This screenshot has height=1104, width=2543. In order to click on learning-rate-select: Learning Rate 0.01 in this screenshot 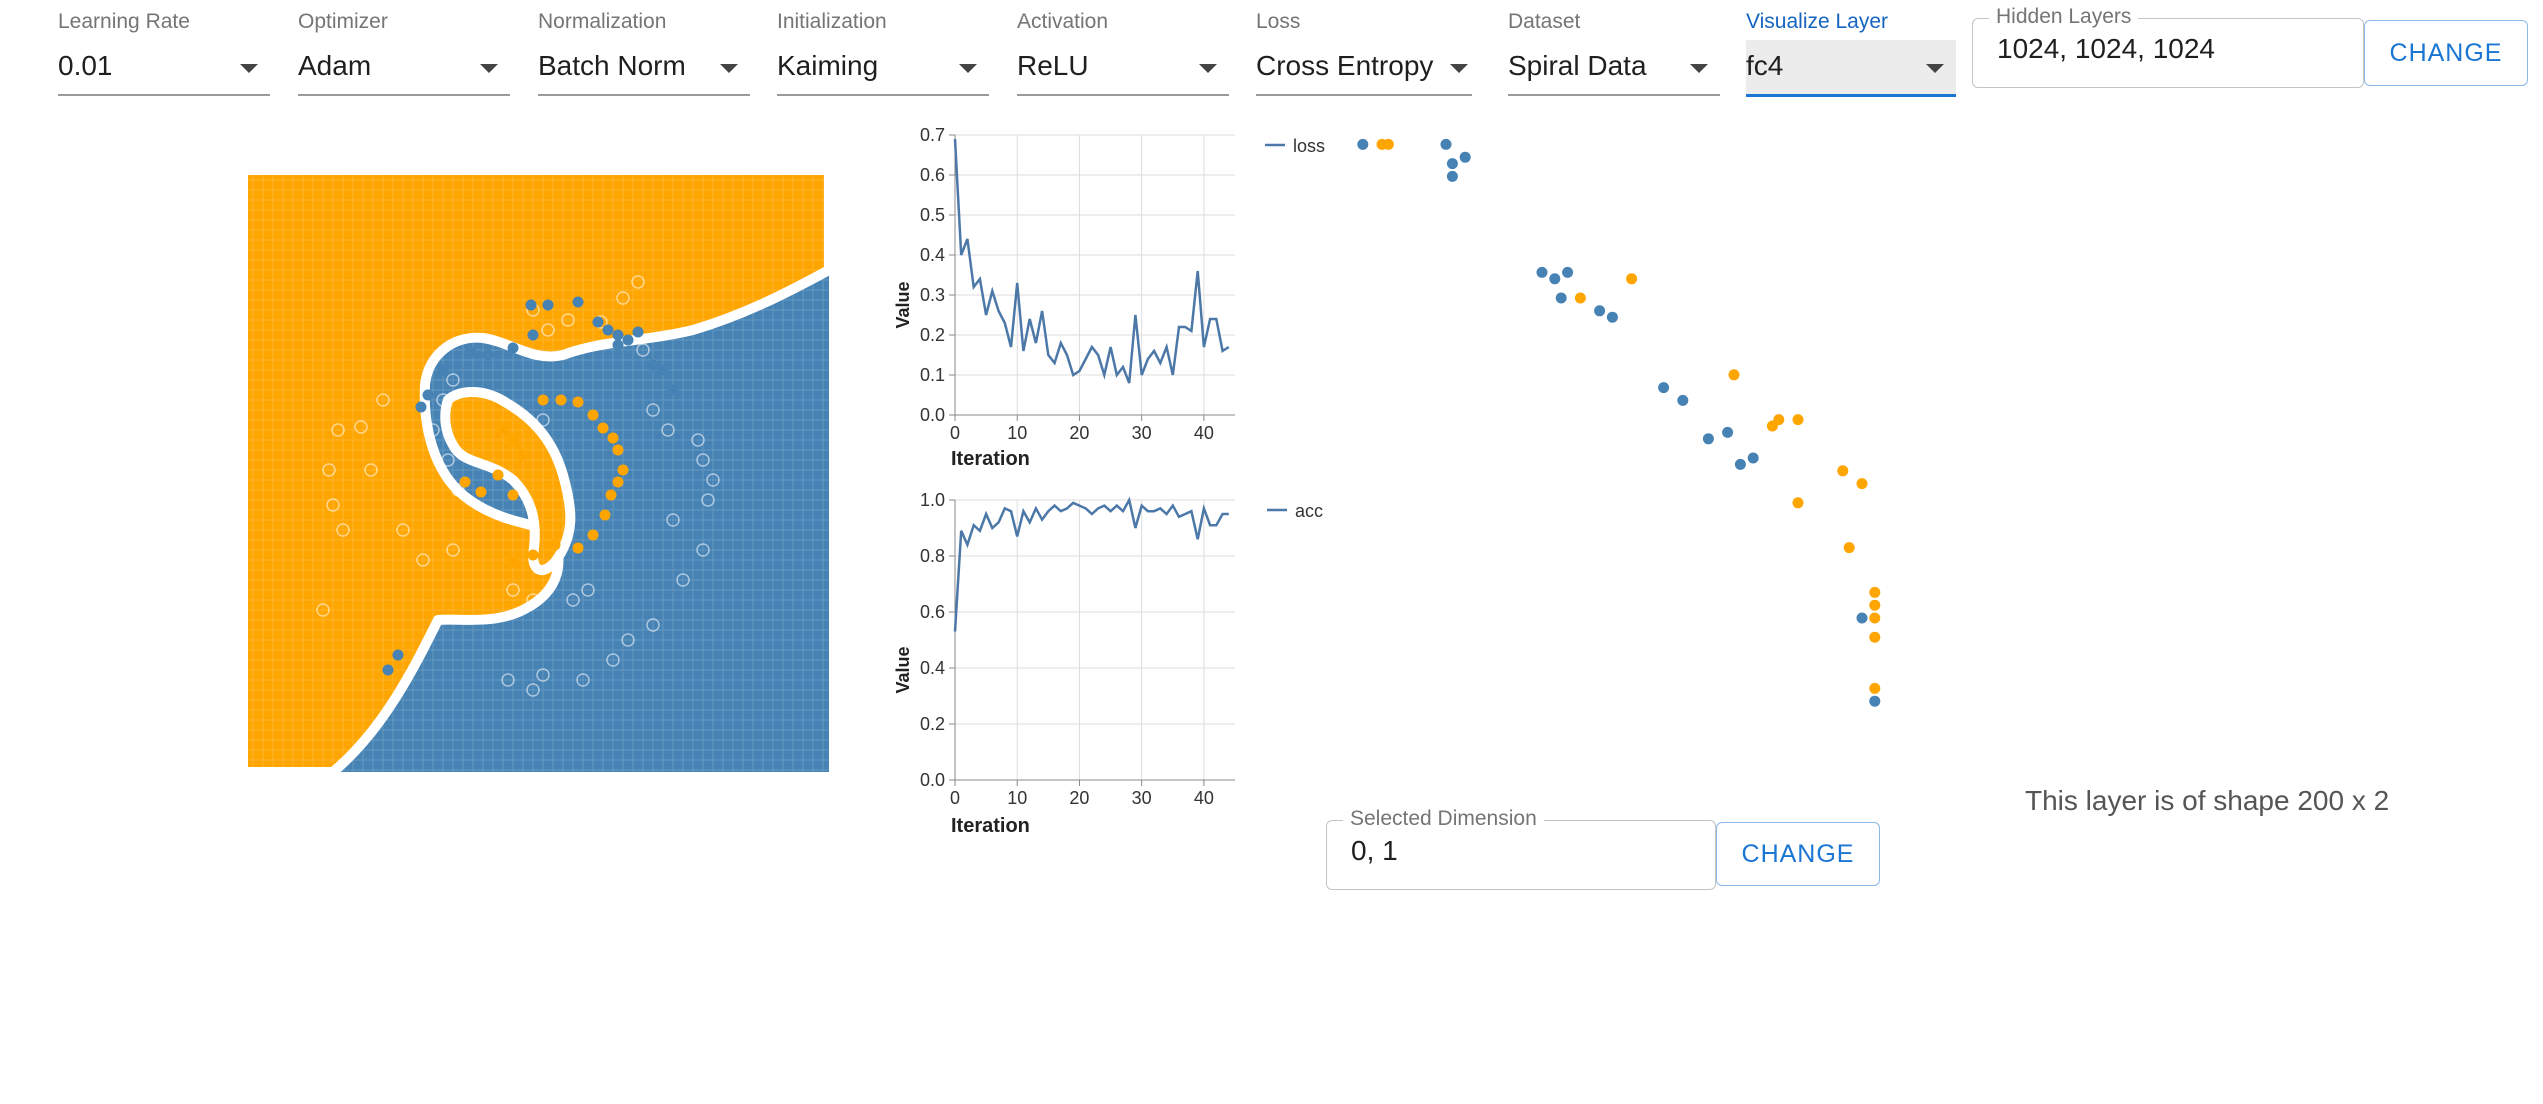, I will do `click(164, 53)`.